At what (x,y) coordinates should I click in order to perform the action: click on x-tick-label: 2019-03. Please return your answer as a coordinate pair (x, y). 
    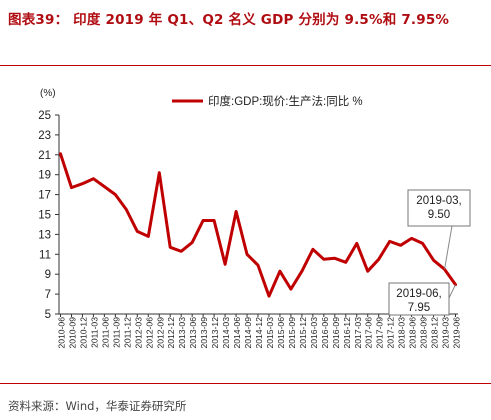
    Looking at the image, I should click on (446, 333).